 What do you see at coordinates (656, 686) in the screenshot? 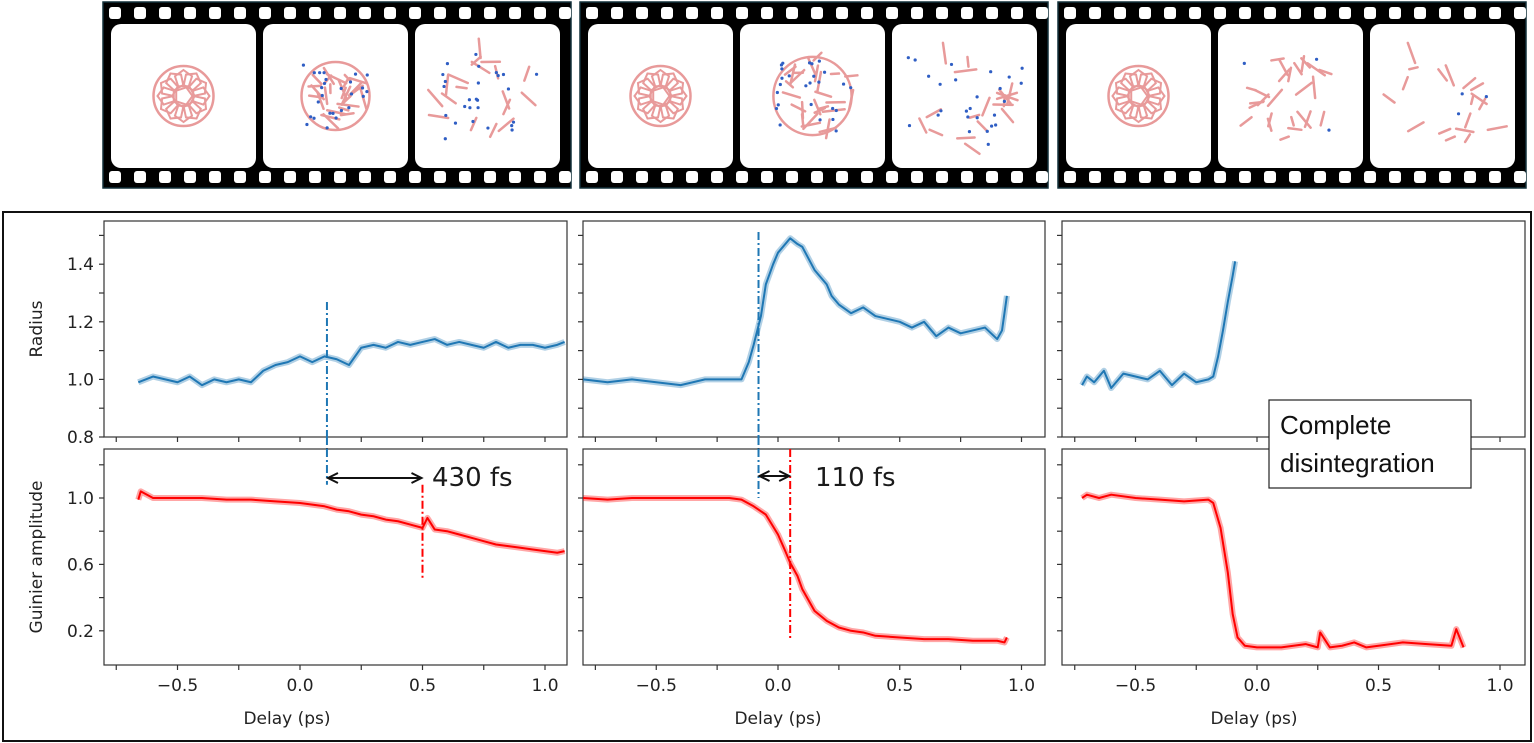
I see `x-tick-label: −0.5` at bounding box center [656, 686].